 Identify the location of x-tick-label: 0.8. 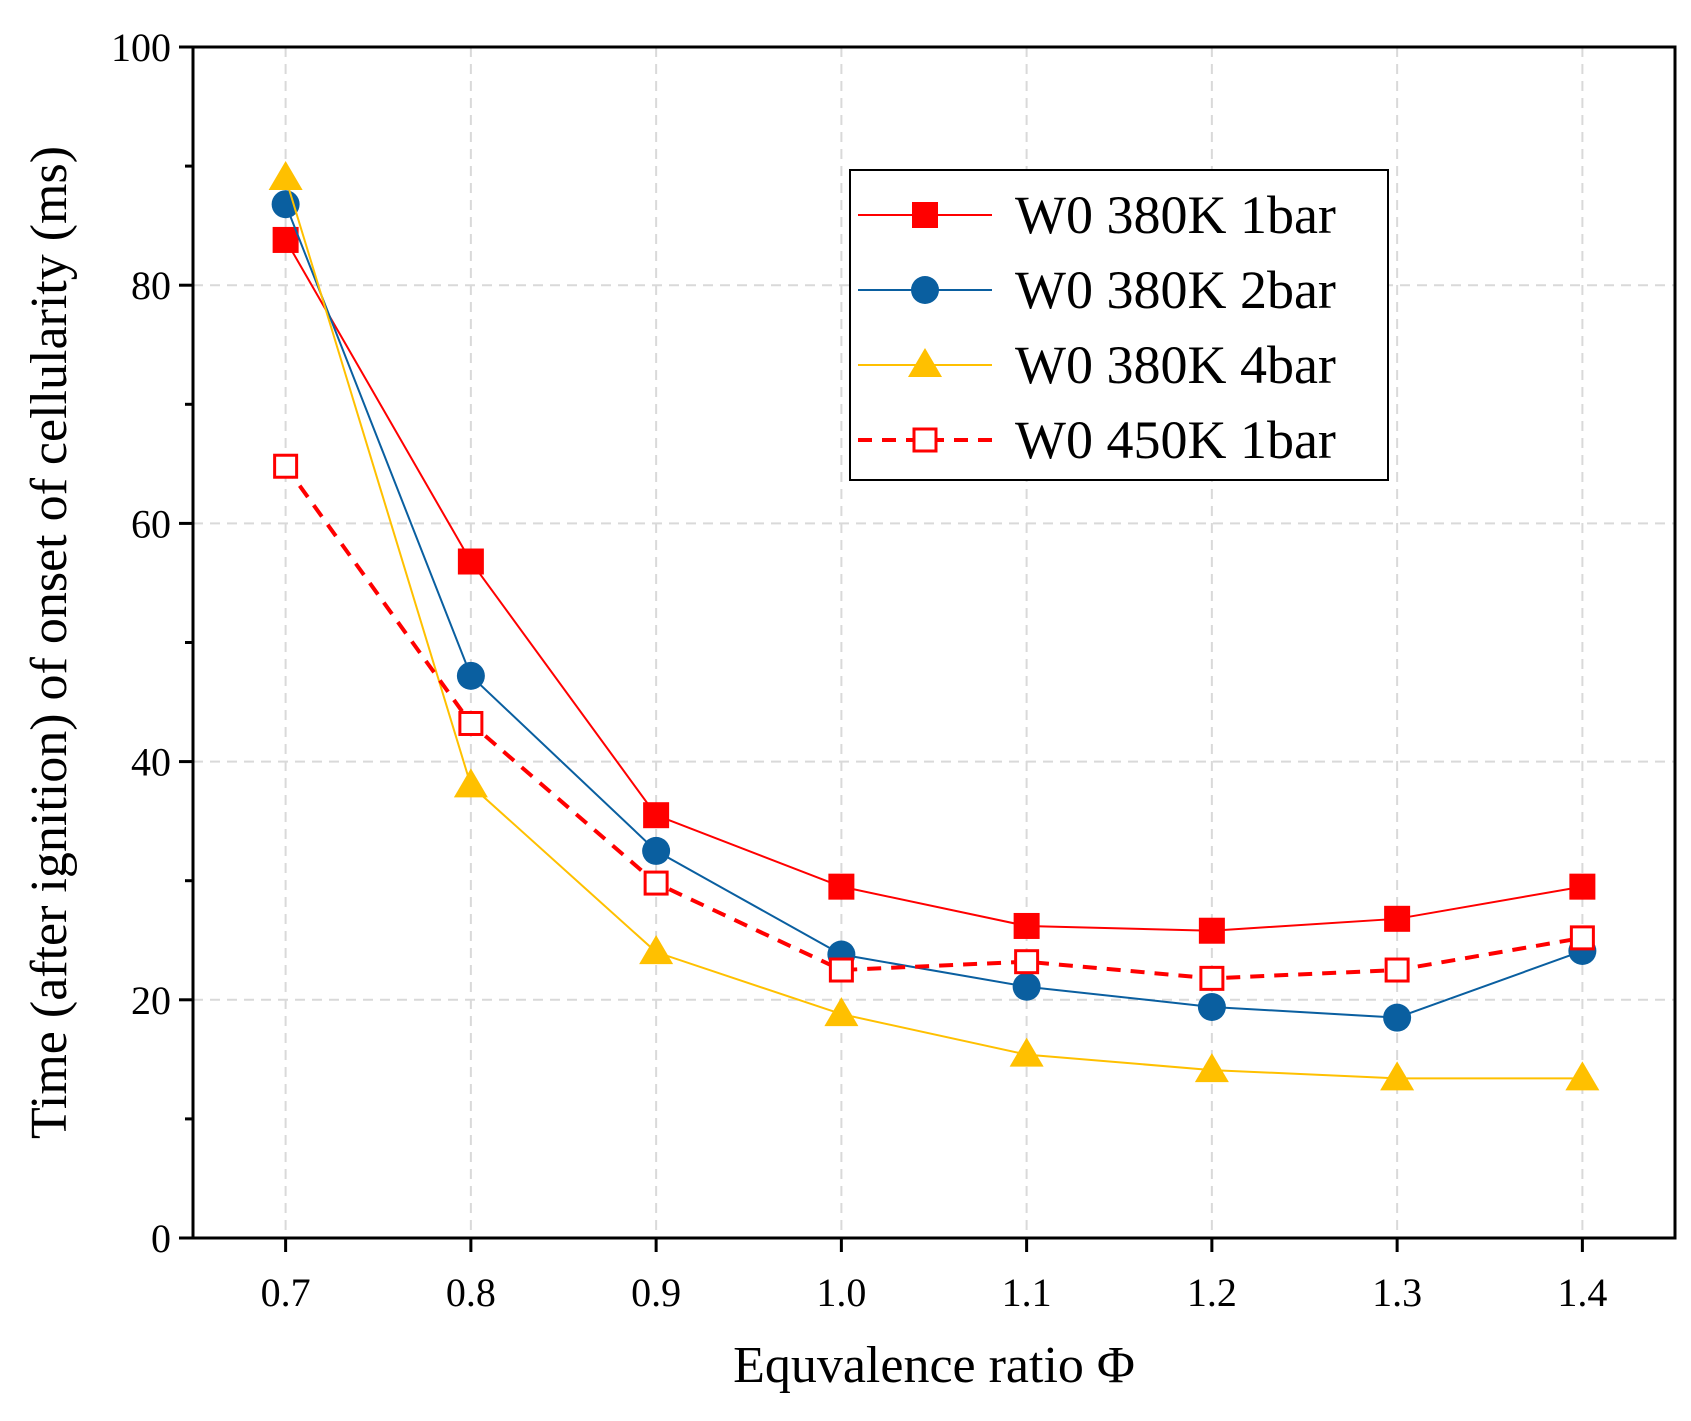
(471, 1292).